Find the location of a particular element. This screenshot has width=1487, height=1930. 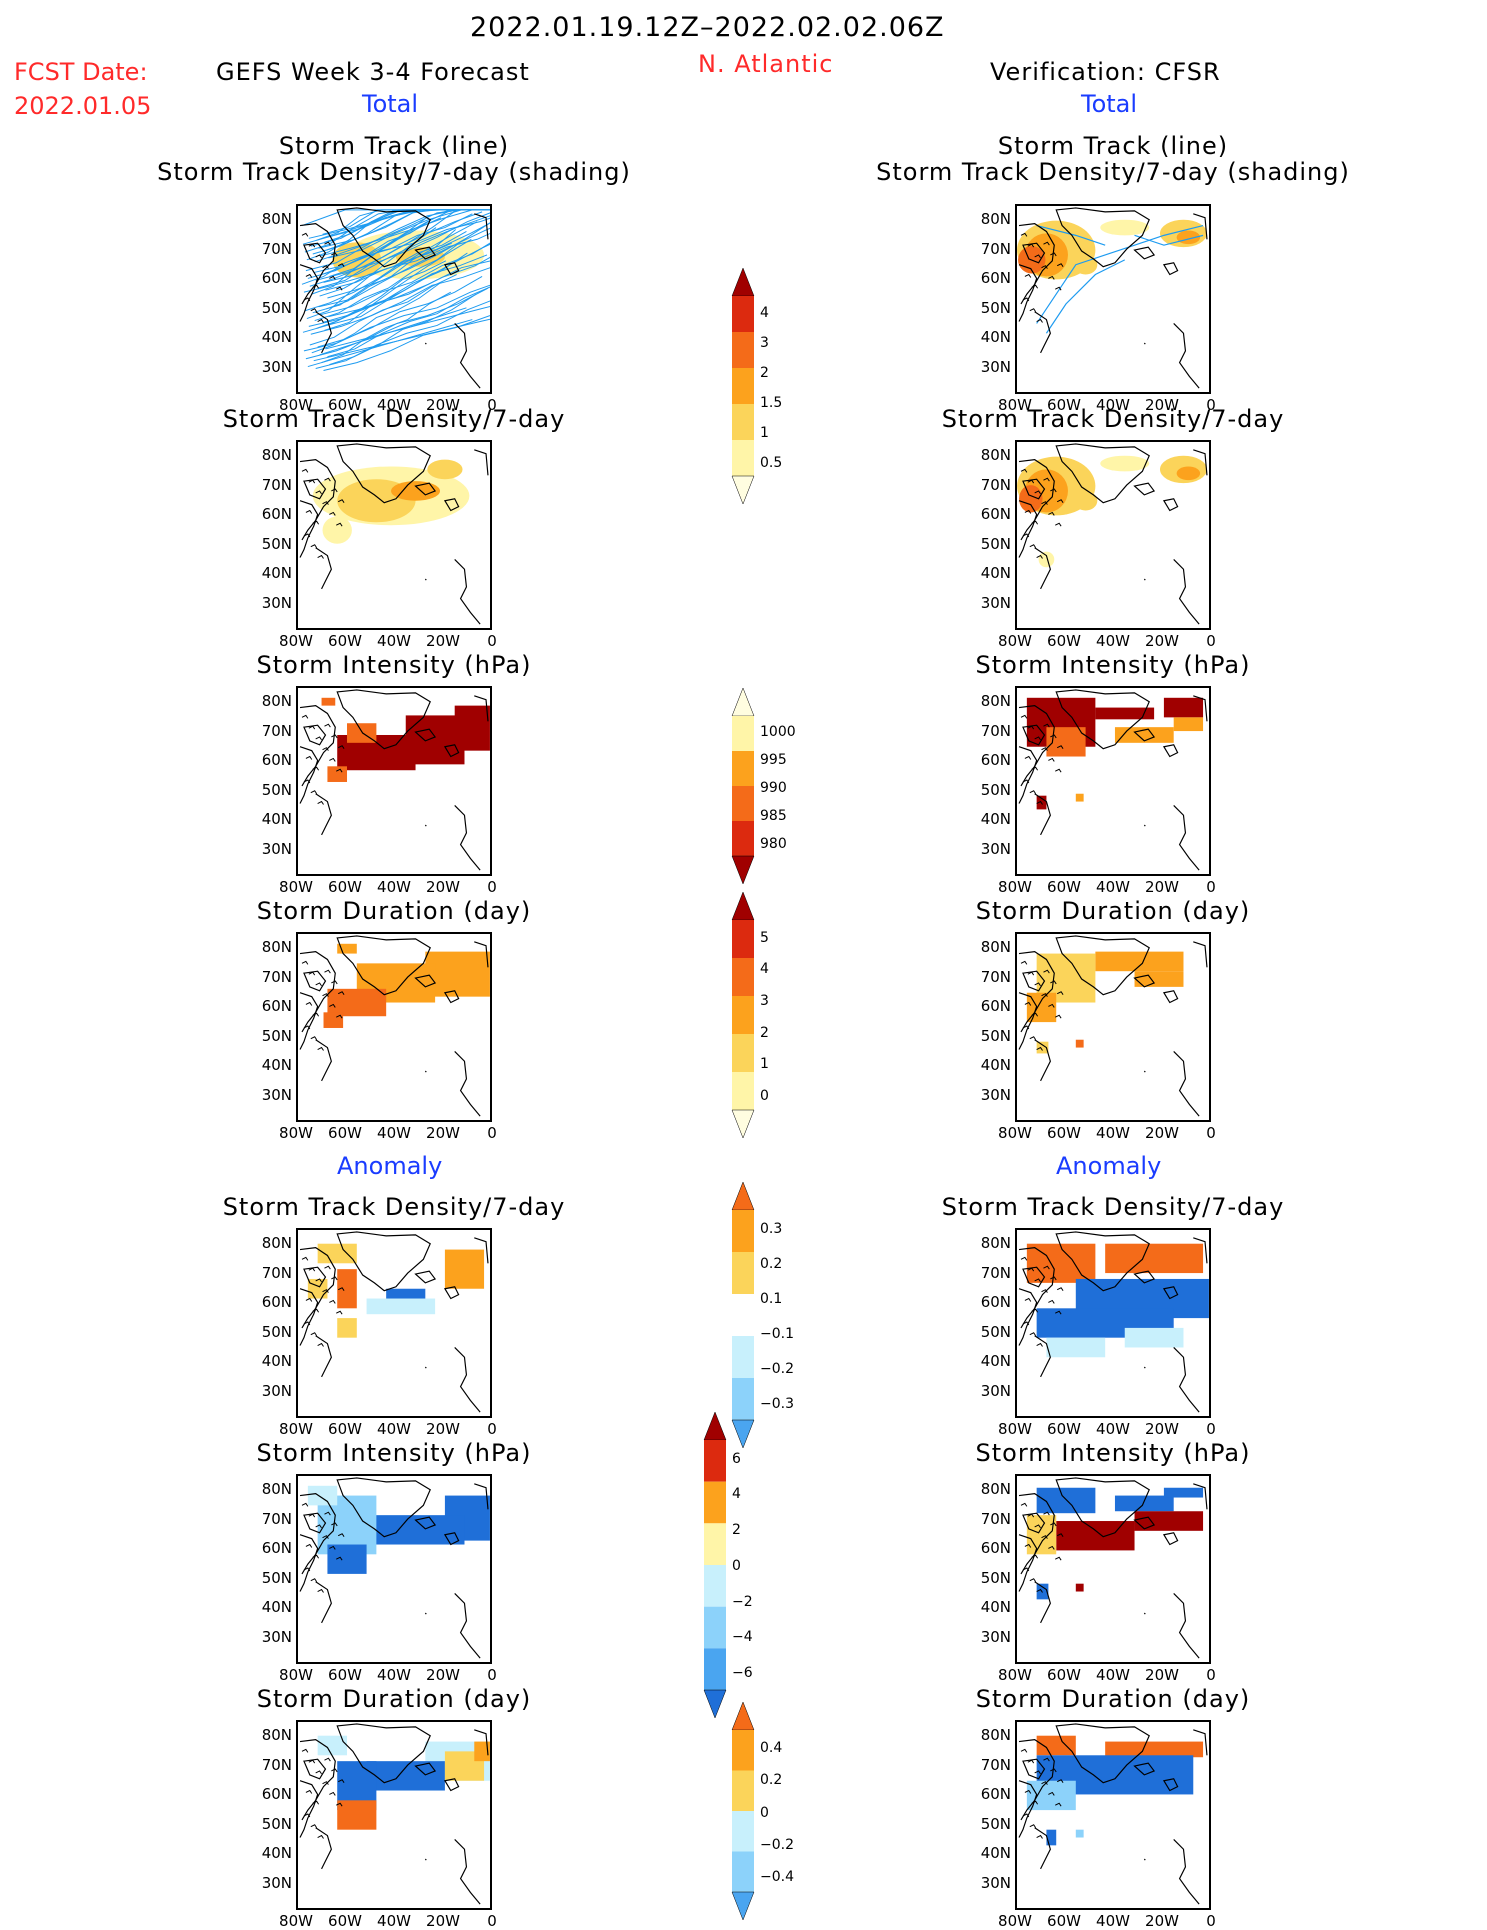

colorbar-tick-label: 0 is located at coordinates (736, 1565).